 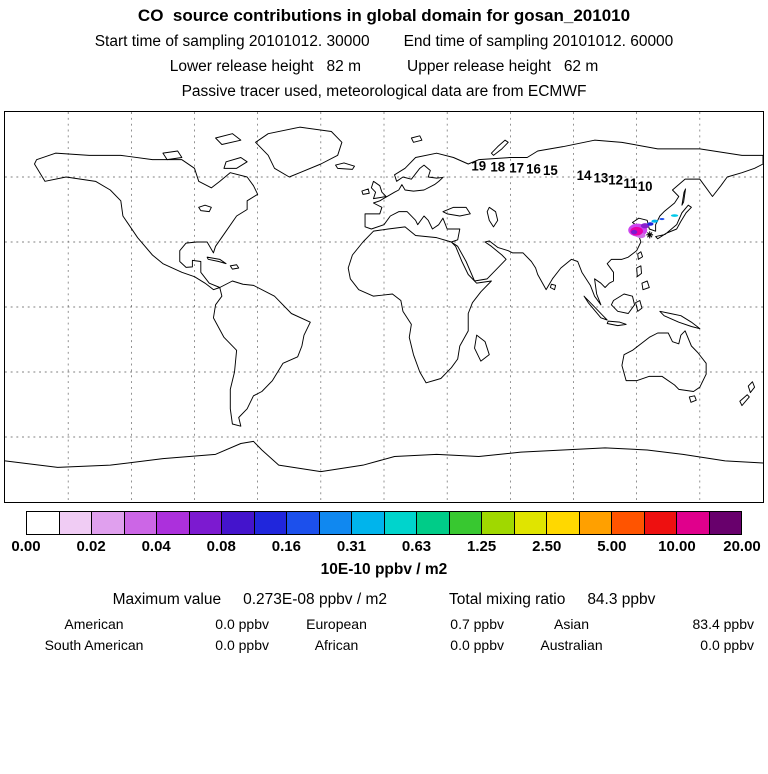 I want to click on coast-africa, so click(x=419, y=305).